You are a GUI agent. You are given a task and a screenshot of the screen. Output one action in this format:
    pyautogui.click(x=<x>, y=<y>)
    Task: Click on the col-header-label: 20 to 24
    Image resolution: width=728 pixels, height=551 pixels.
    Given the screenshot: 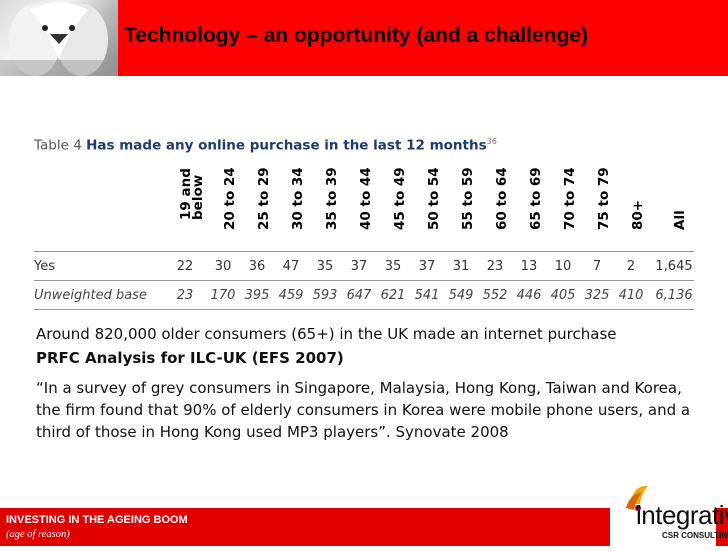 What is the action you would take?
    pyautogui.click(x=230, y=198)
    